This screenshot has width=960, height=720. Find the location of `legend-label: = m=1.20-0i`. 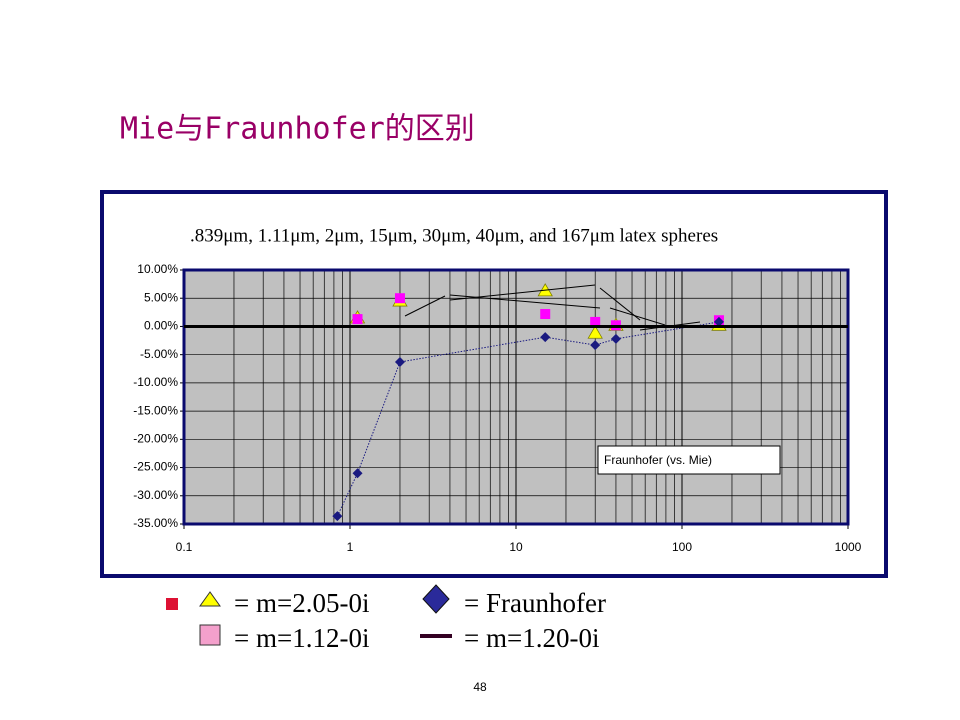

legend-label: = m=1.20-0i is located at coordinates (531, 638).